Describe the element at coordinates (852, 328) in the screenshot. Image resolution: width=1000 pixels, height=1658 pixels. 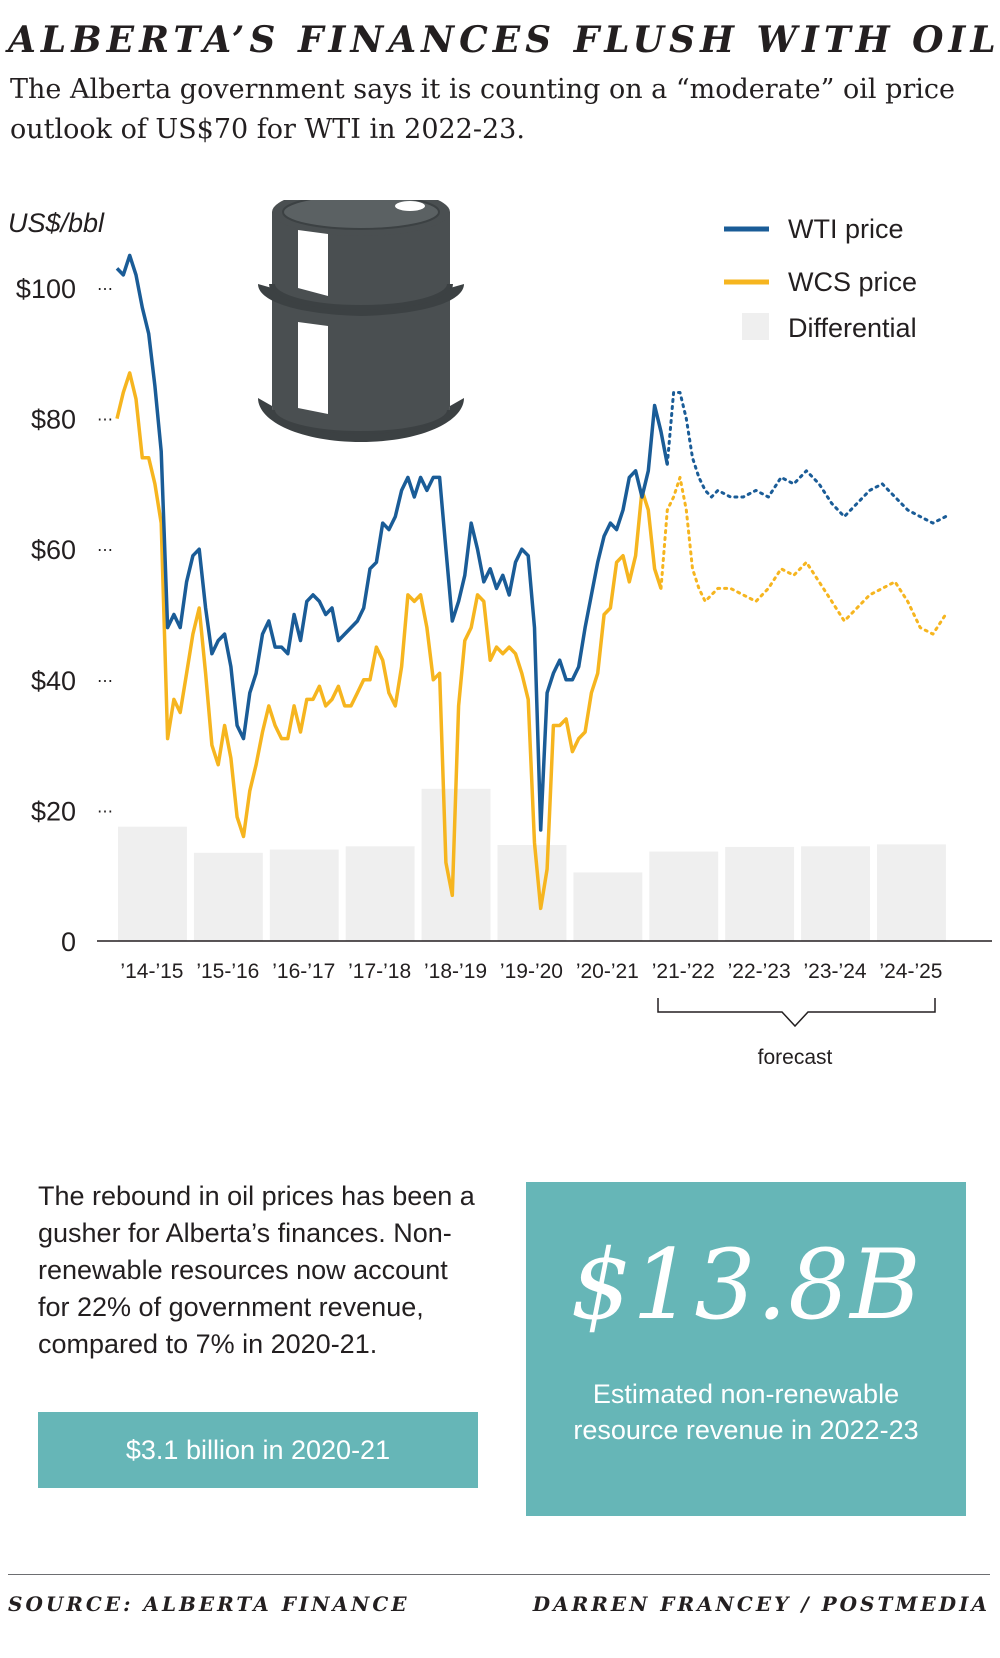
I see `legend-label-differential: Differential` at that location.